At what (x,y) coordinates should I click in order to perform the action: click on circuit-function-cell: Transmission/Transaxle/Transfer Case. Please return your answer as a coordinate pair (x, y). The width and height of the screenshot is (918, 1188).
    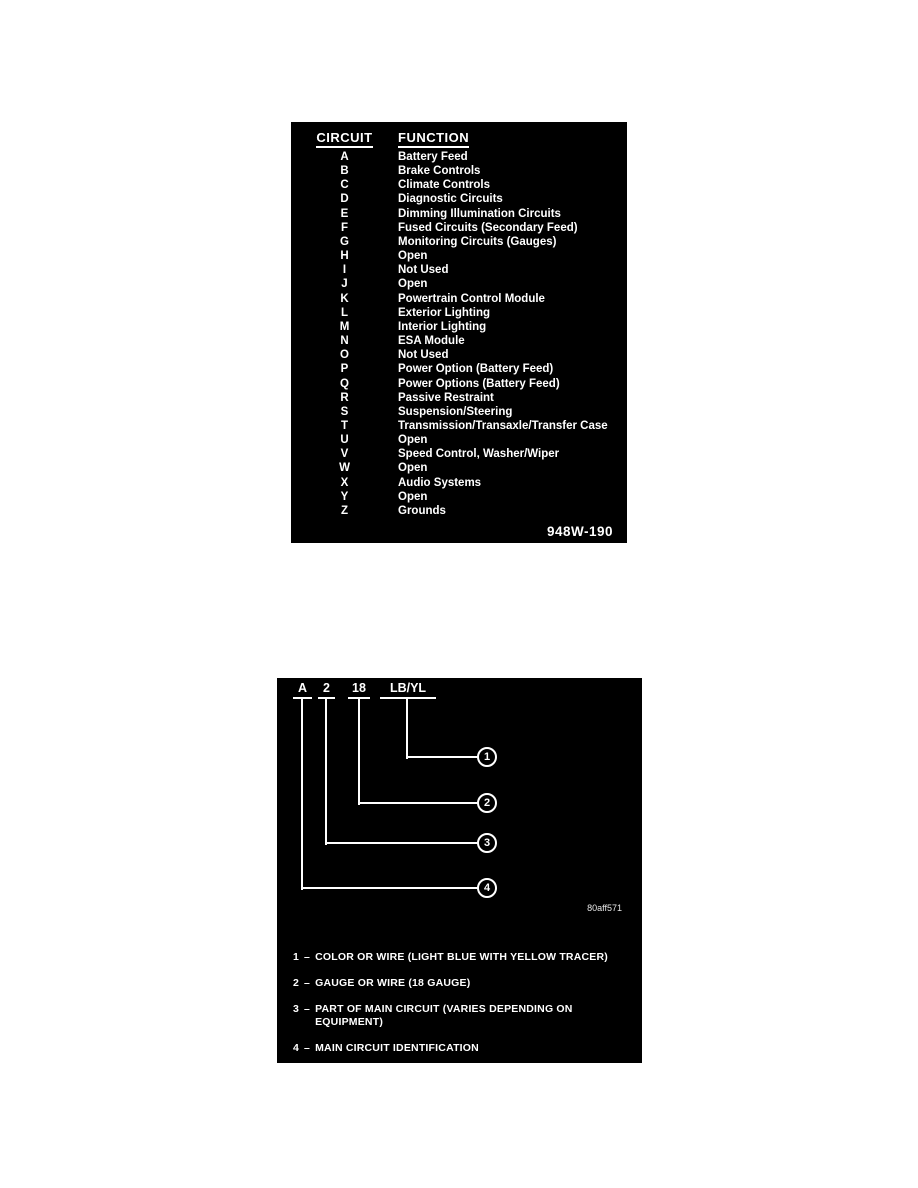
    Looking at the image, I should click on (503, 425).